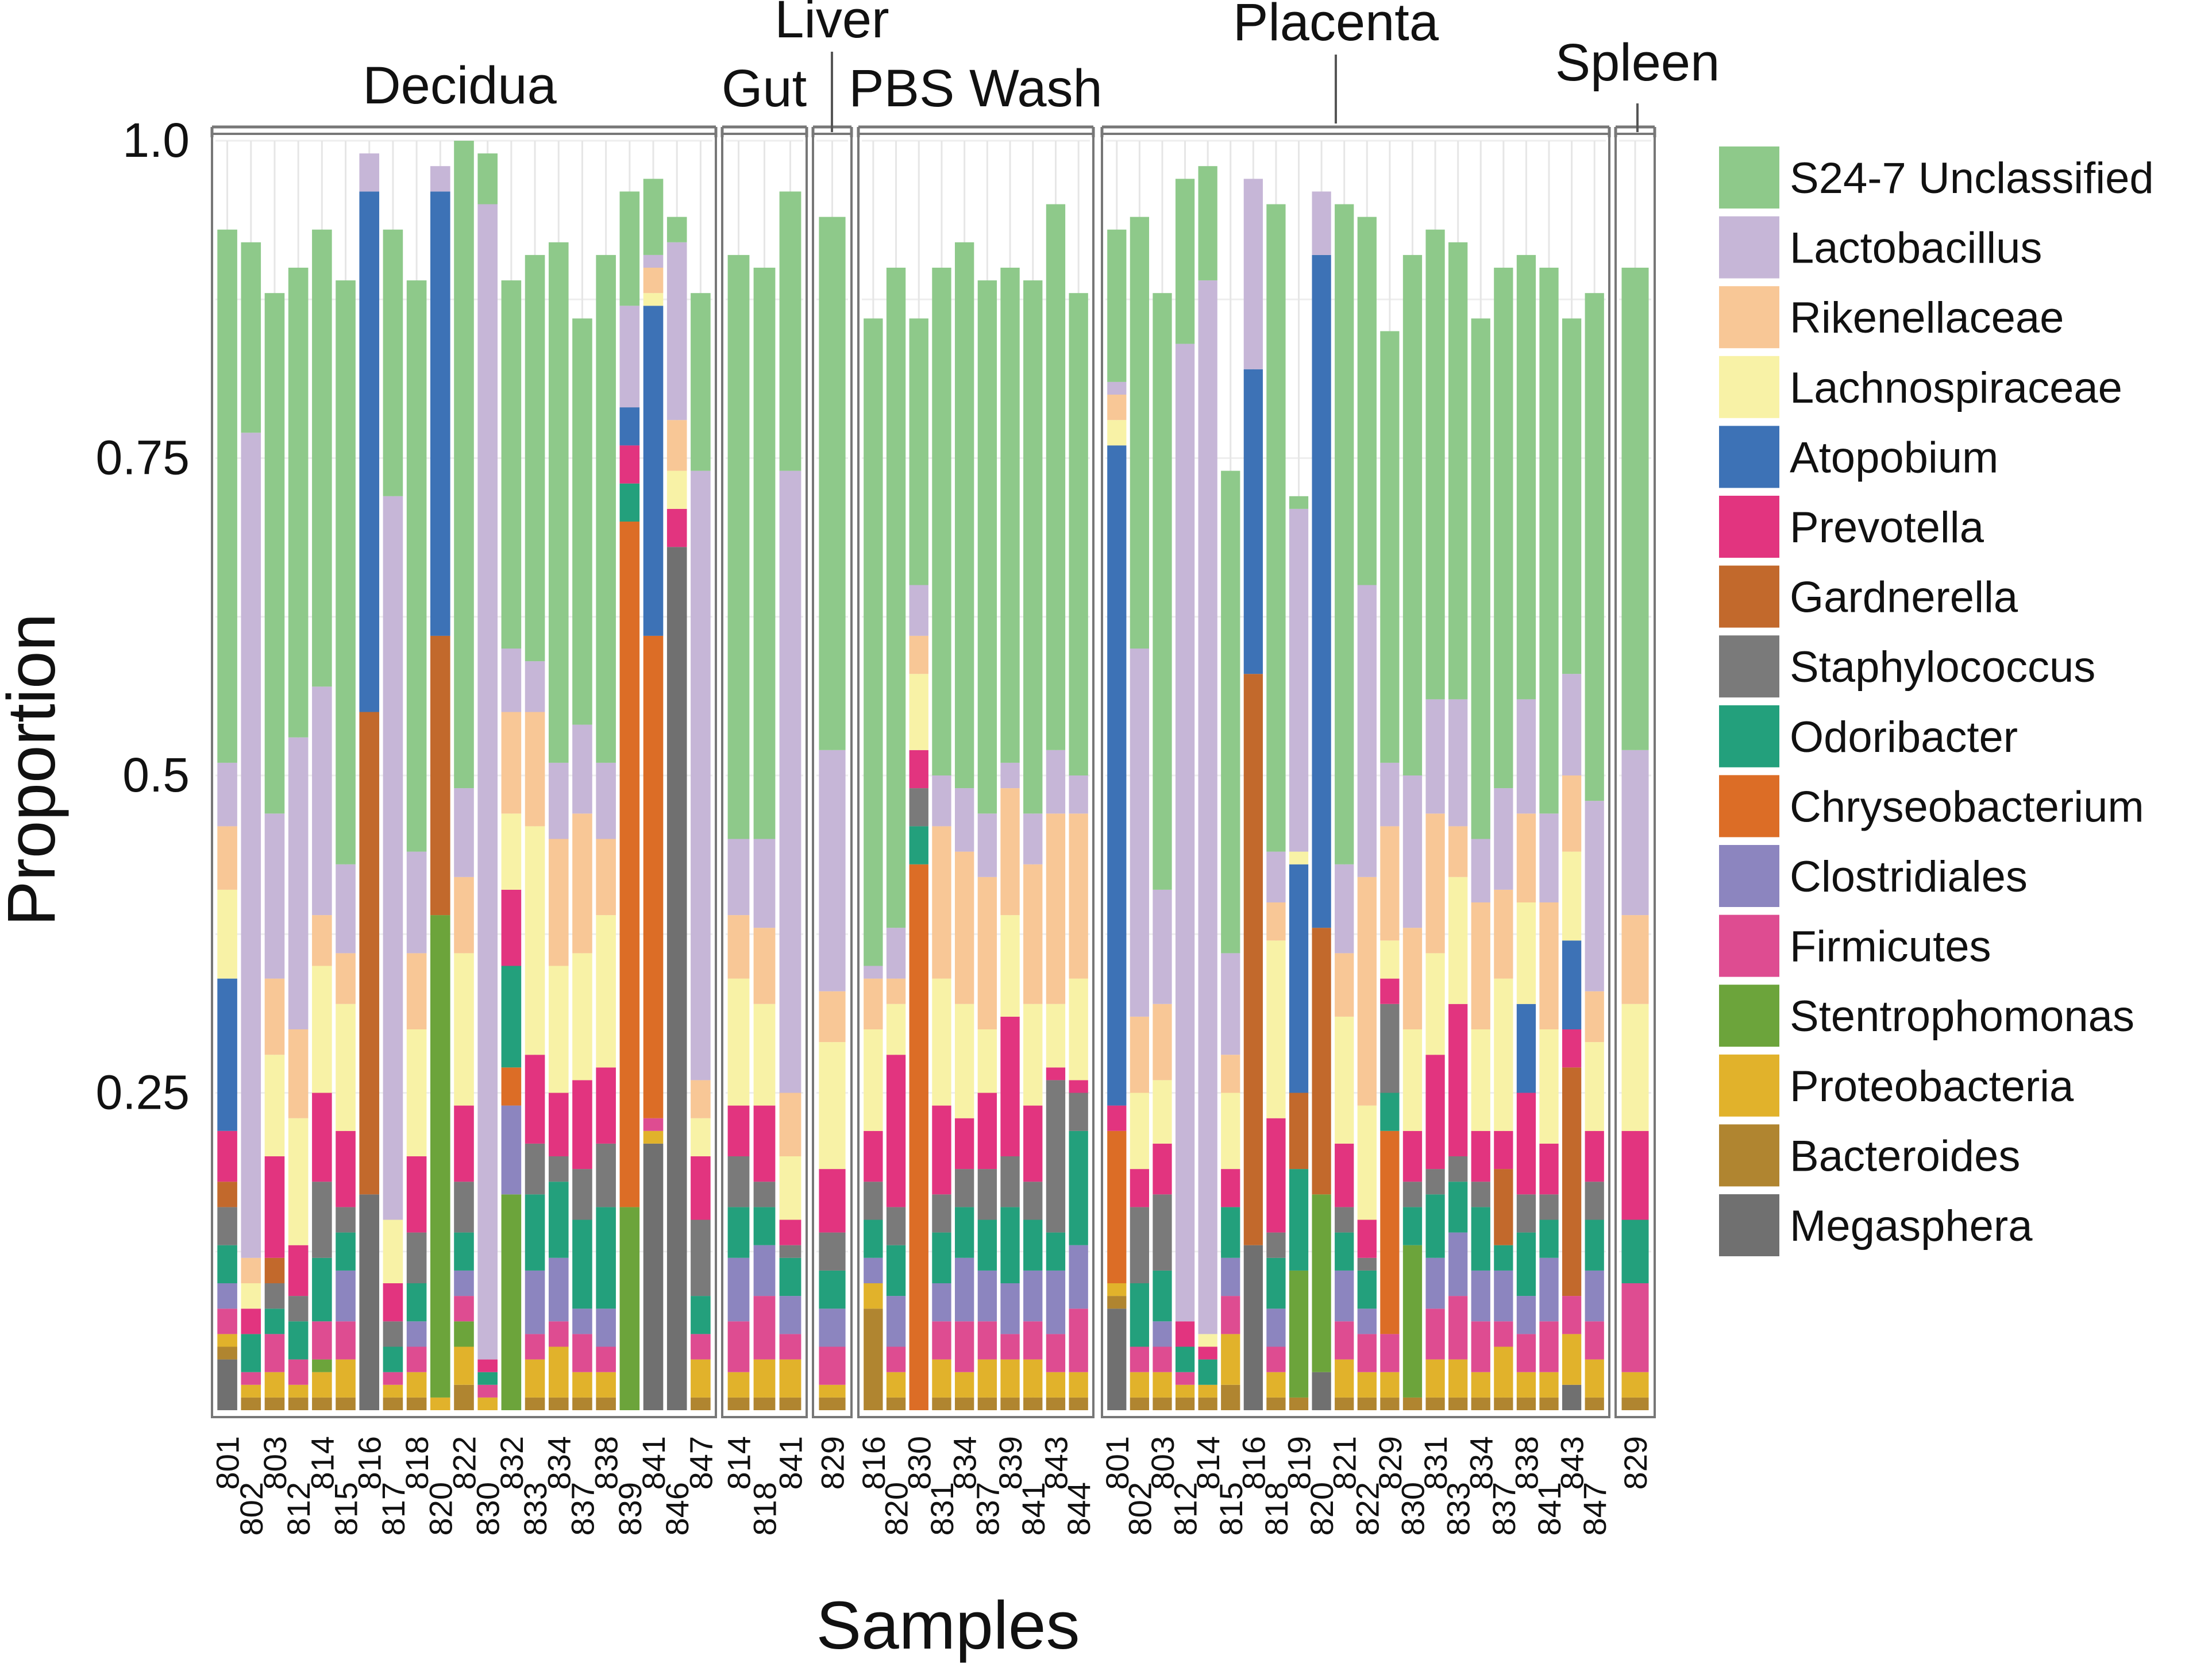 The height and width of the screenshot is (1671, 2212). What do you see at coordinates (1078, 1277) in the screenshot?
I see `bar-segment-pbs-wash-844-clostridiales` at bounding box center [1078, 1277].